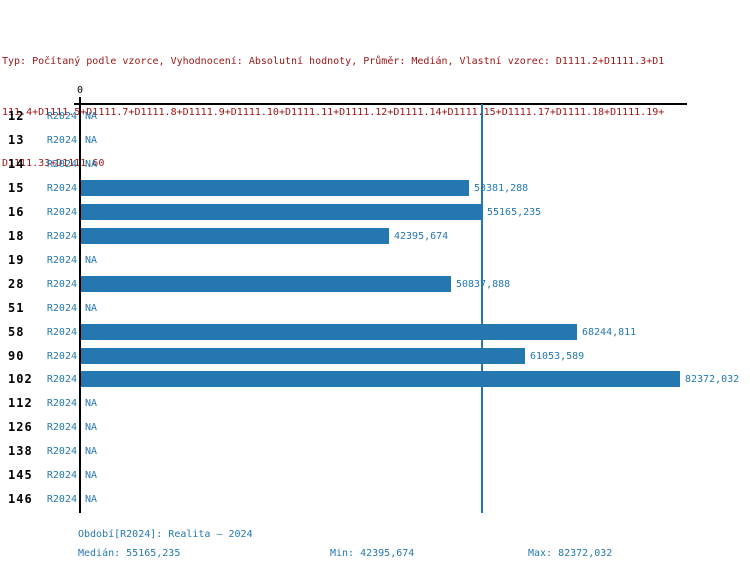  What do you see at coordinates (20, 427) in the screenshot?
I see `row-id-label: 126` at bounding box center [20, 427].